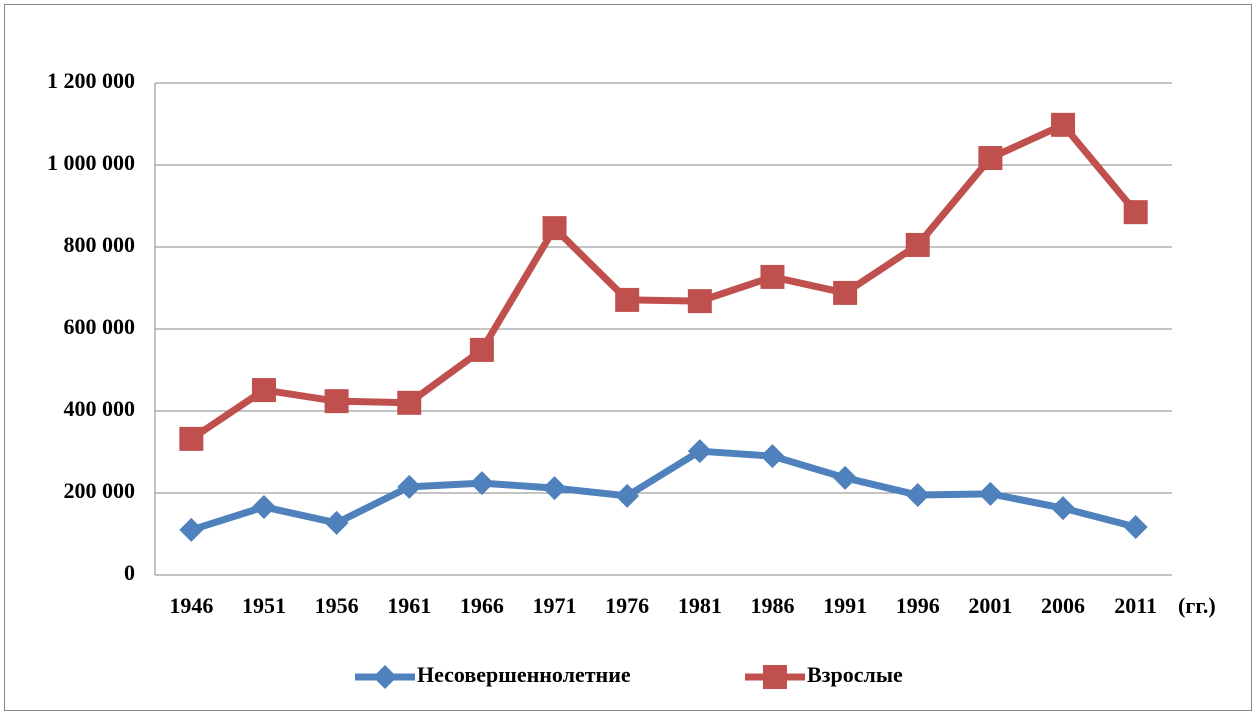 Image resolution: width=1256 pixels, height=715 pixels. Describe the element at coordinates (100, 326) in the screenshot. I see `y-tick-label: 600 000` at that location.